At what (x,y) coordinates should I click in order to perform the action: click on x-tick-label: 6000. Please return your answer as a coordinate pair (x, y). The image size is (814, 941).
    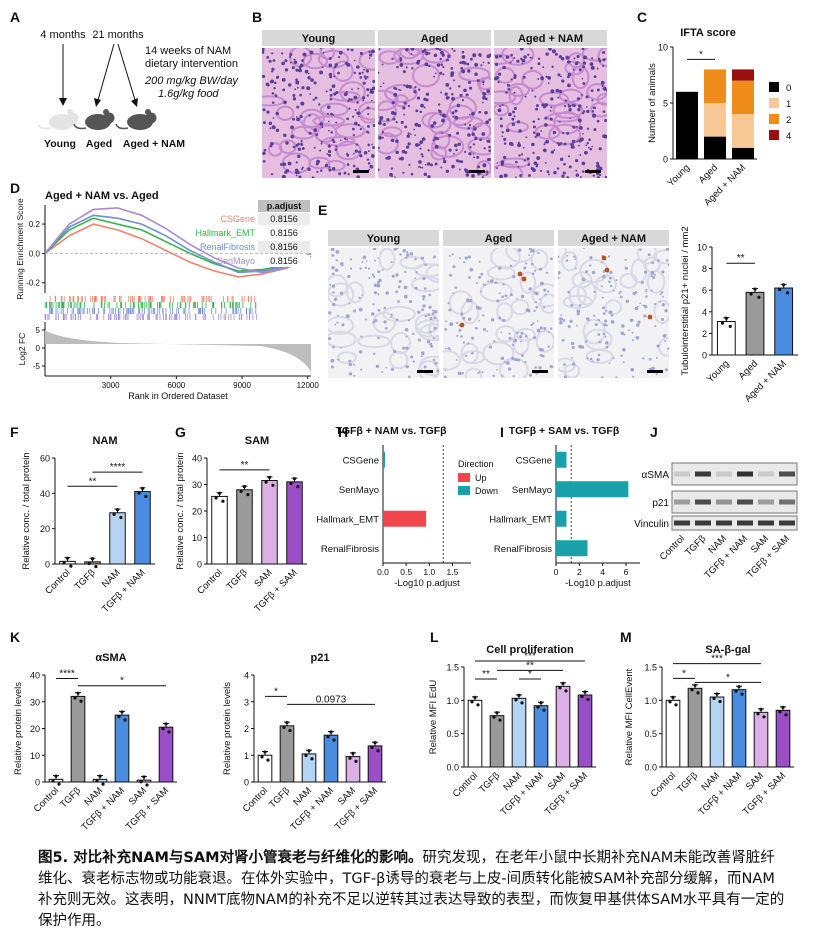
    Looking at the image, I should click on (176, 385).